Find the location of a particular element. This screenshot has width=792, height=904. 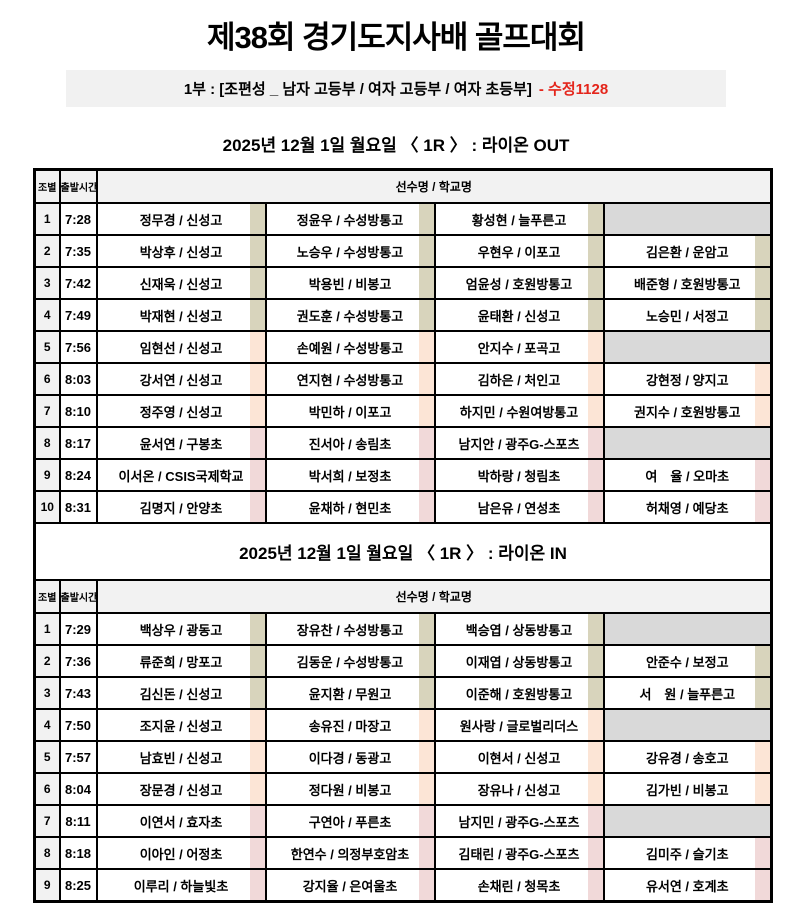

player-name: 박서희 / 보정초 is located at coordinates (350, 476).